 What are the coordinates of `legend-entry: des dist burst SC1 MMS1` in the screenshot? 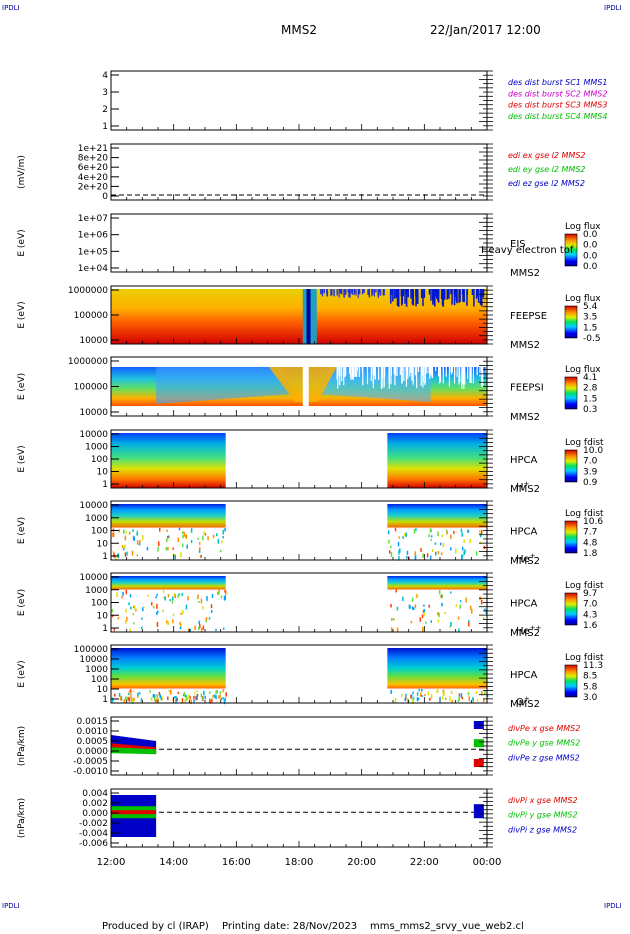 It's located at (557, 82).